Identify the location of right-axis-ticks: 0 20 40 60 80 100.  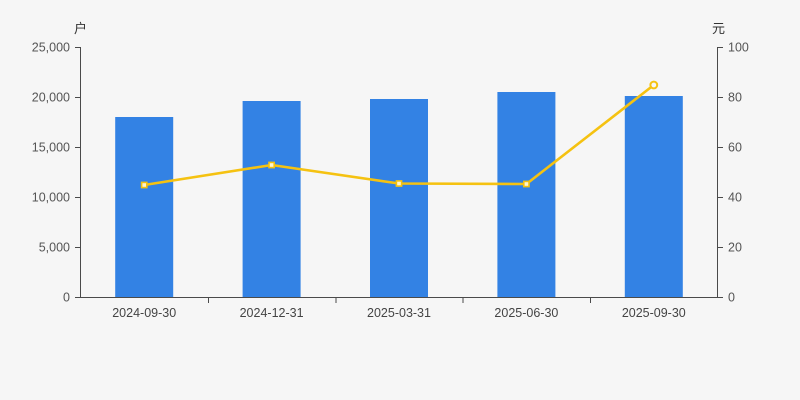
(733, 173).